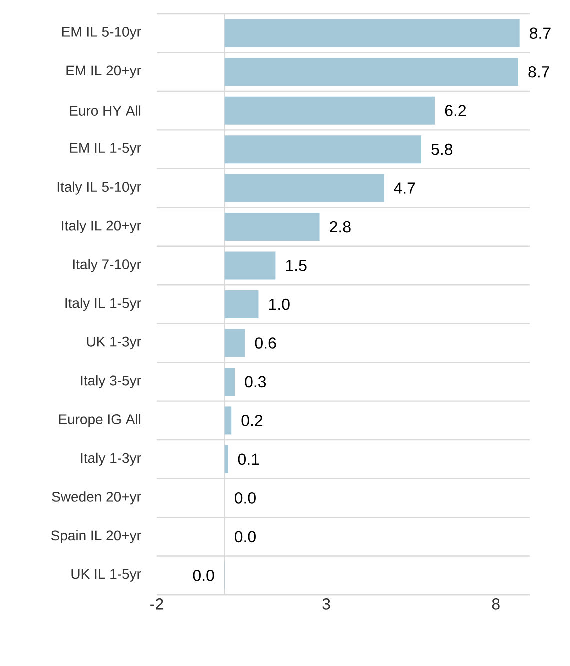 The width and height of the screenshot is (570, 666). What do you see at coordinates (104, 72) in the screenshot?
I see `y-tick-label: EM IL 20+yr` at bounding box center [104, 72].